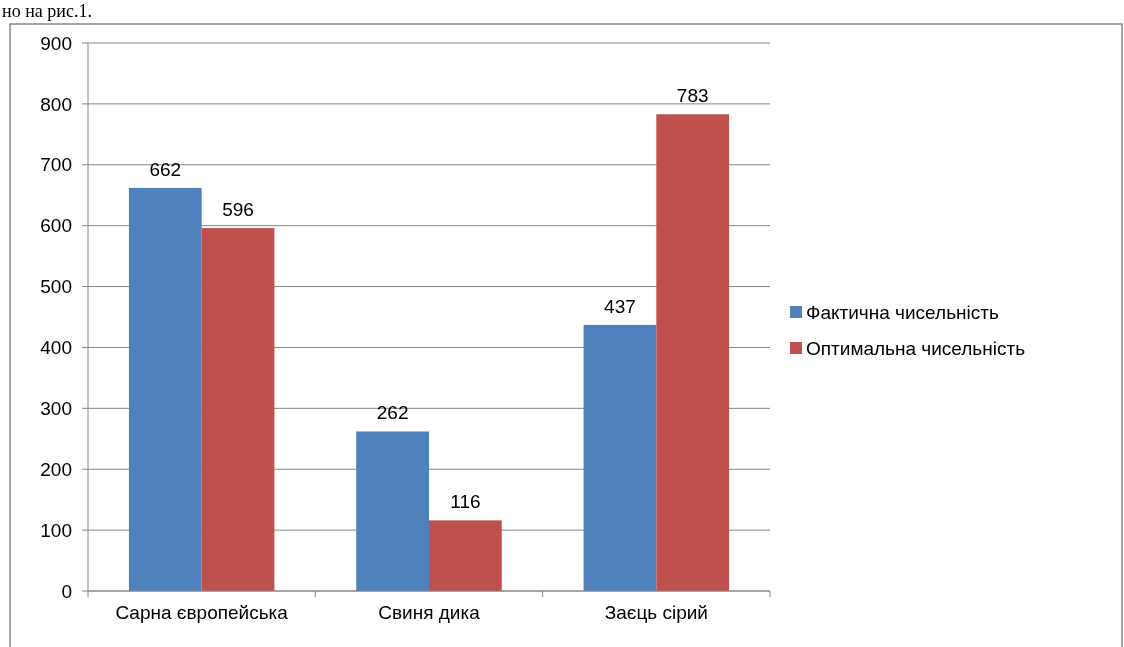 This screenshot has height=647, width=1124. Describe the element at coordinates (56, 226) in the screenshot. I see `y-tick-label: 600` at that location.